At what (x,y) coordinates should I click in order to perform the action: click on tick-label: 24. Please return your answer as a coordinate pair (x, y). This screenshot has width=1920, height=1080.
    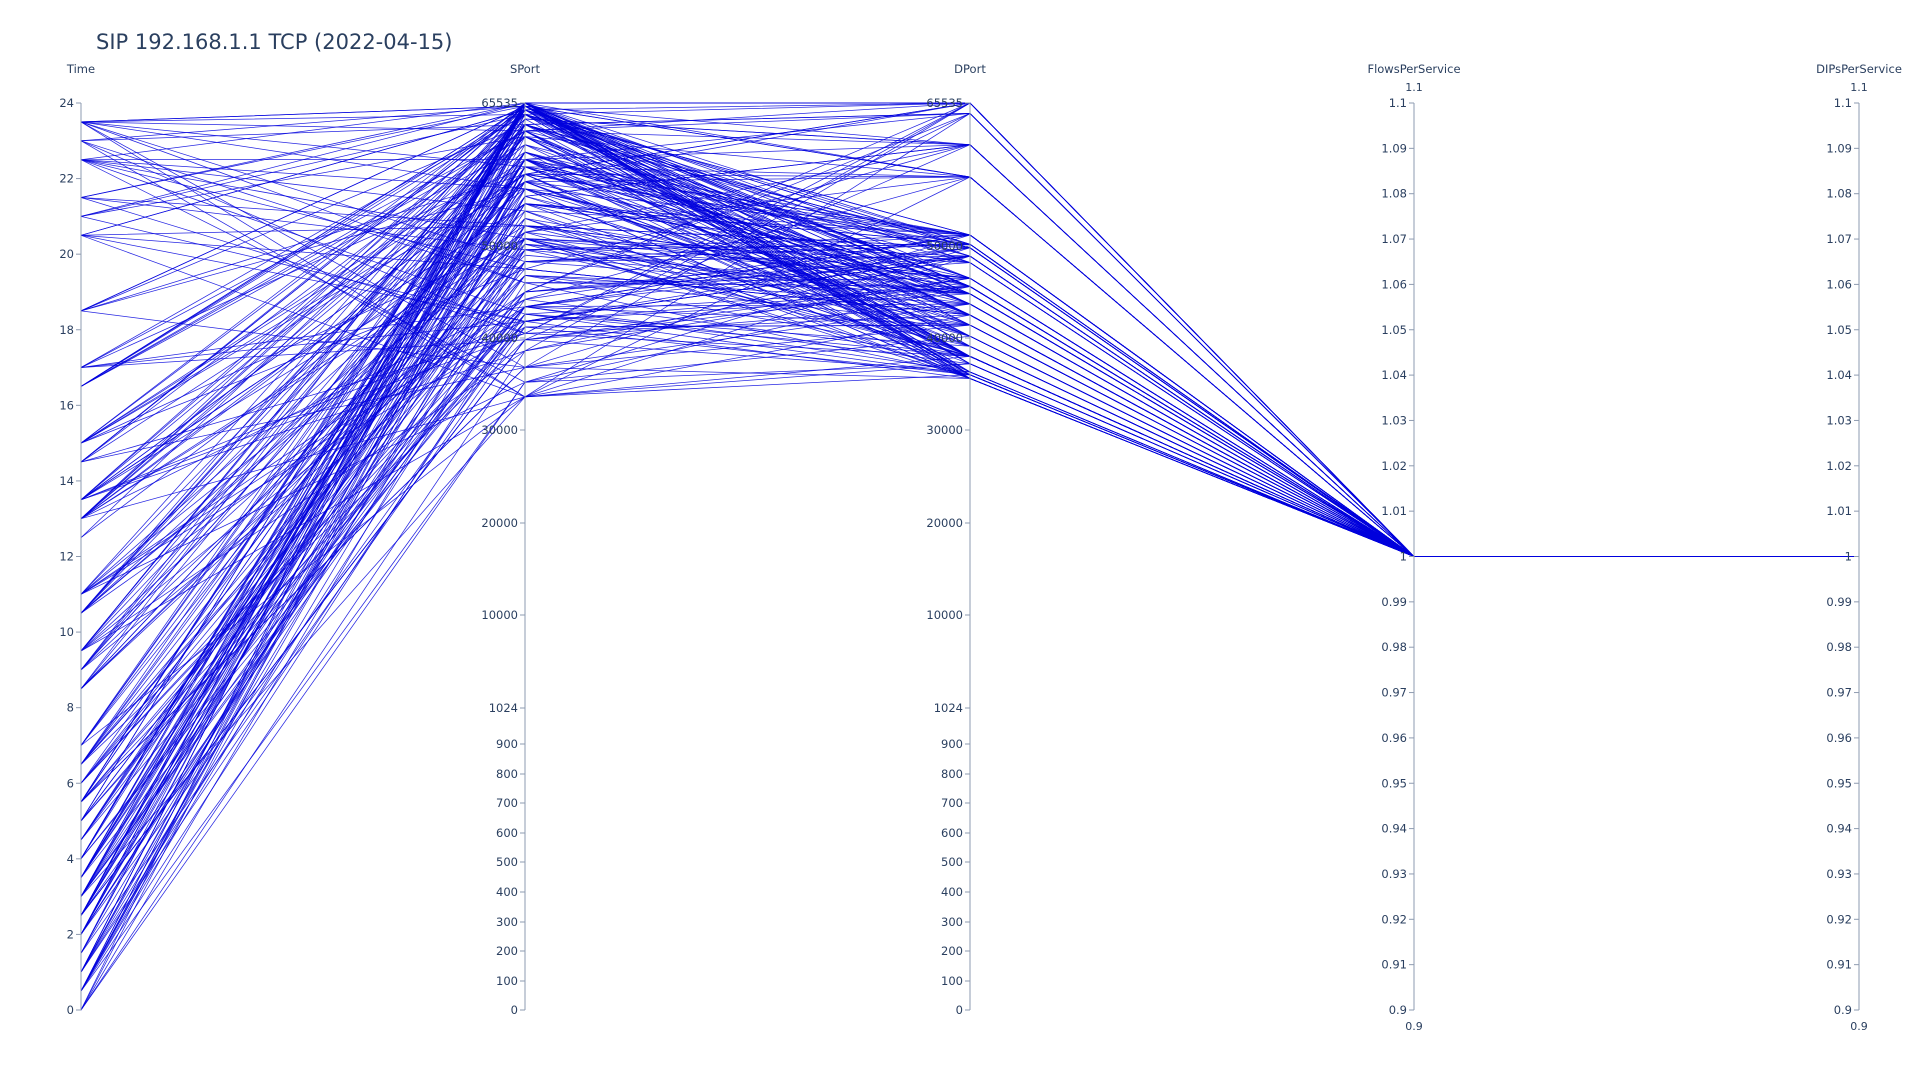
    Looking at the image, I should click on (66, 103).